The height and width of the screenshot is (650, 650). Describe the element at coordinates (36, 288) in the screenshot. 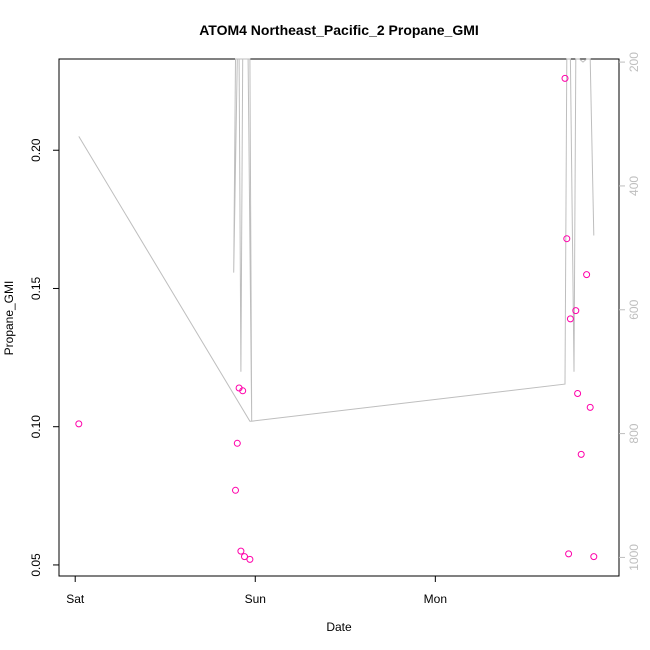

I see `y-tick-label: 0.15` at that location.